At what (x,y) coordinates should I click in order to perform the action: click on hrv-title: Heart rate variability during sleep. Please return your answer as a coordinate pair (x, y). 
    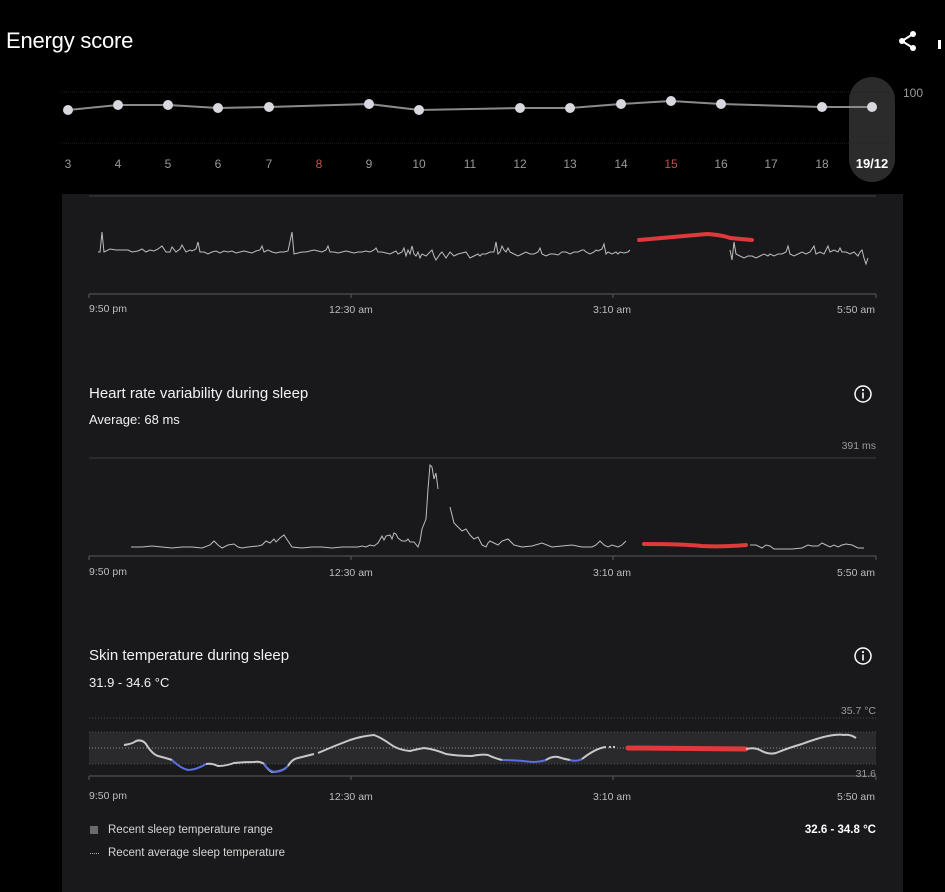
    Looking at the image, I should click on (199, 393).